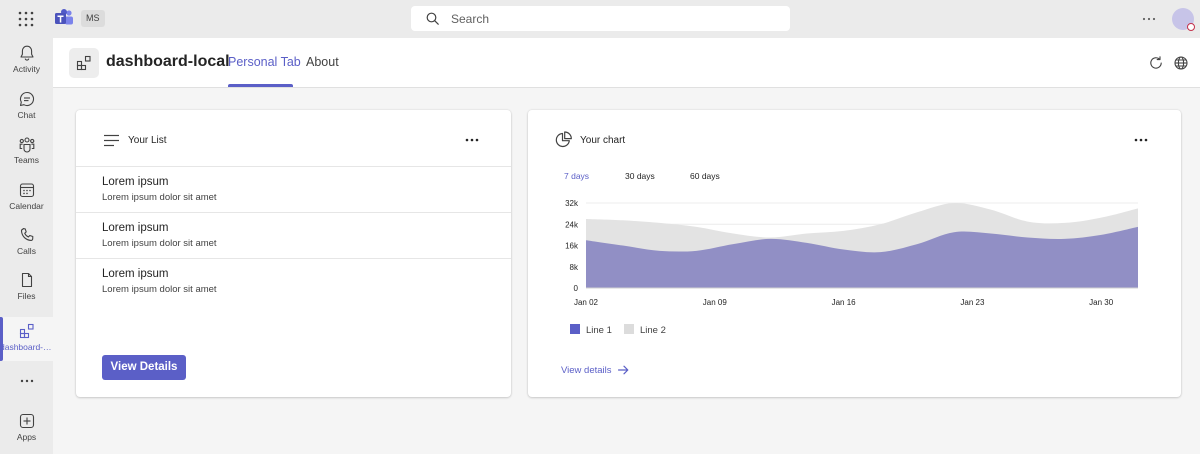 Image resolution: width=1200 pixels, height=454 pixels. I want to click on arrow-right-icon, so click(622, 370).